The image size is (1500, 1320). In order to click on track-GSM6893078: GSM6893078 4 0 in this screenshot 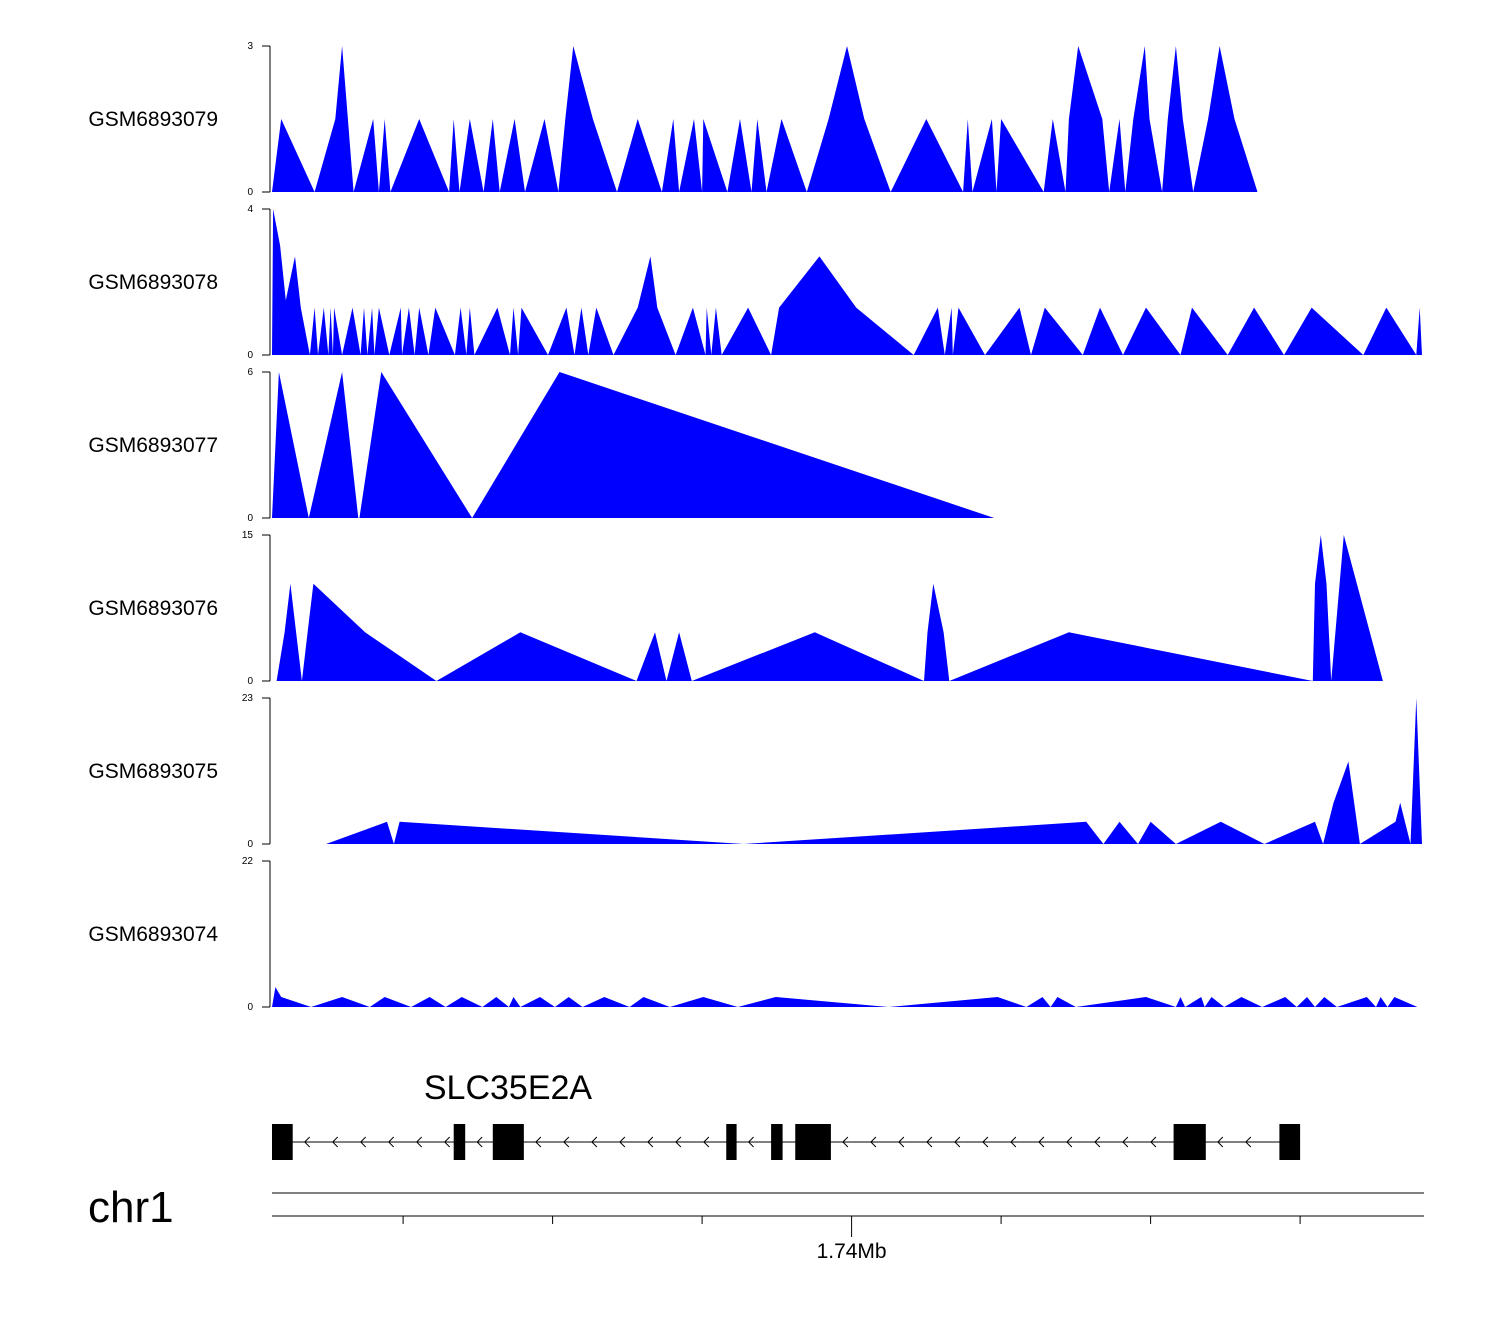, I will do `click(755, 282)`.